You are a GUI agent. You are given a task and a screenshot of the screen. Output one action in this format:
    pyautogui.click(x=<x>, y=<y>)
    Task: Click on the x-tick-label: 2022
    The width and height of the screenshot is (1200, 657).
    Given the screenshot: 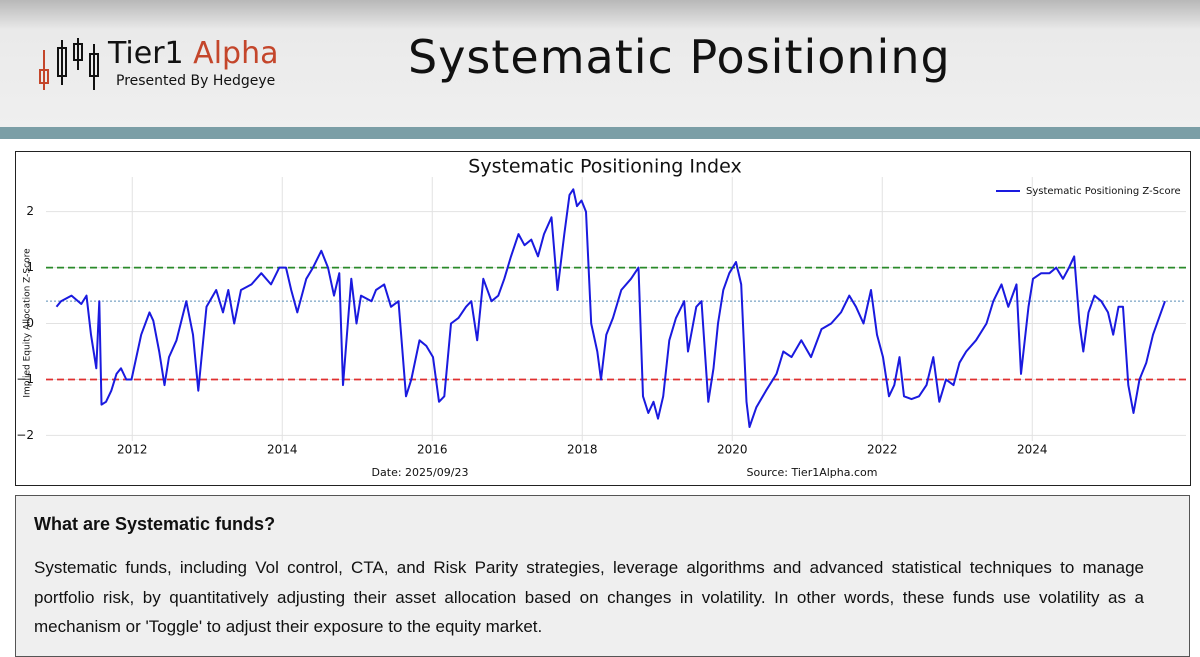 What is the action you would take?
    pyautogui.click(x=882, y=450)
    